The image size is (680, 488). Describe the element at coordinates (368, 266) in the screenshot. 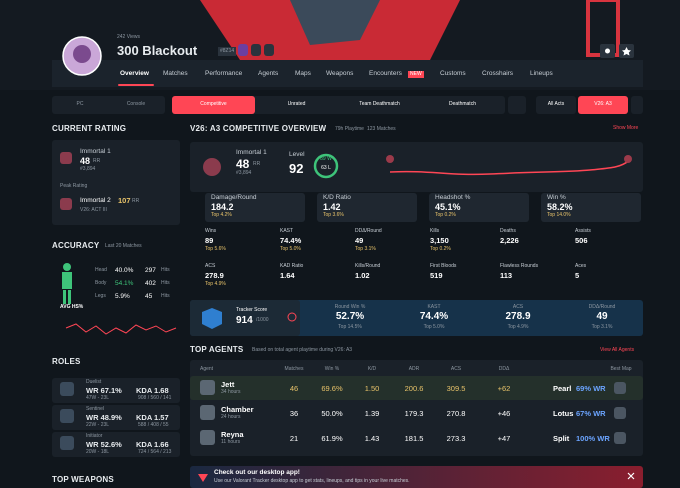

I see `stat-label: Kills/Round` at that location.